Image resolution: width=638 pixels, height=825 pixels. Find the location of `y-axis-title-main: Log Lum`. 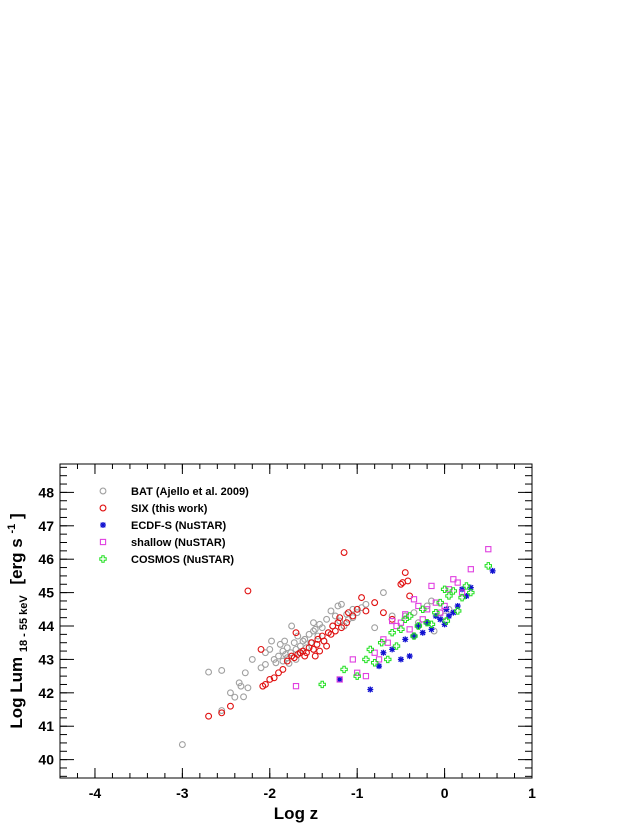

y-axis-title-main: Log Lum is located at coordinates (16, 693).